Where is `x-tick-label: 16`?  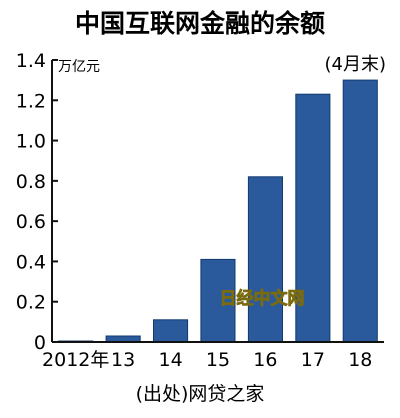 x-tick-label: 16 is located at coordinates (265, 360).